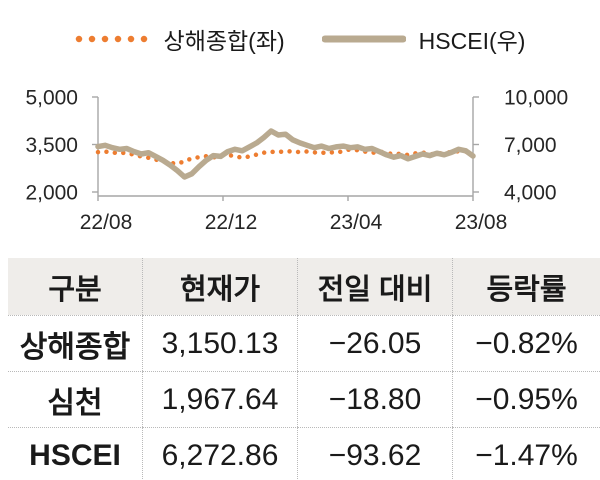 The height and width of the screenshot is (480, 600). I want to click on row-hscei-rate: −1.47%, so click(526, 453).